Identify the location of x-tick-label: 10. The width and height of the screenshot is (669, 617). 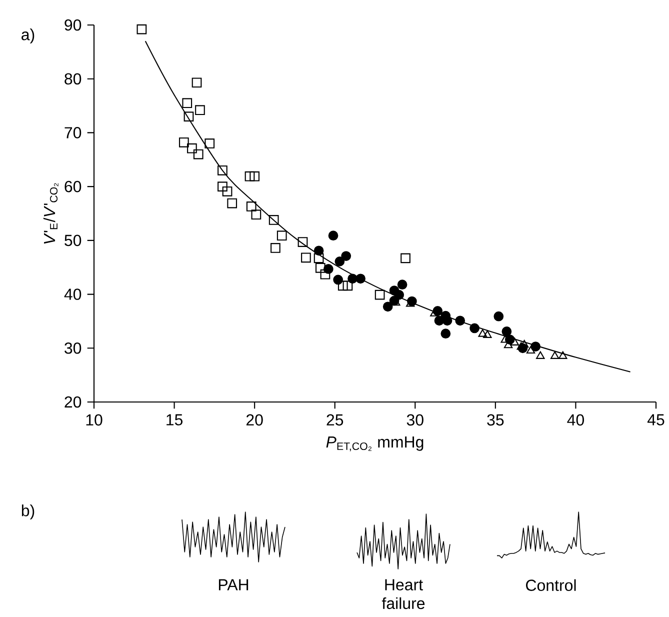
(94, 420).